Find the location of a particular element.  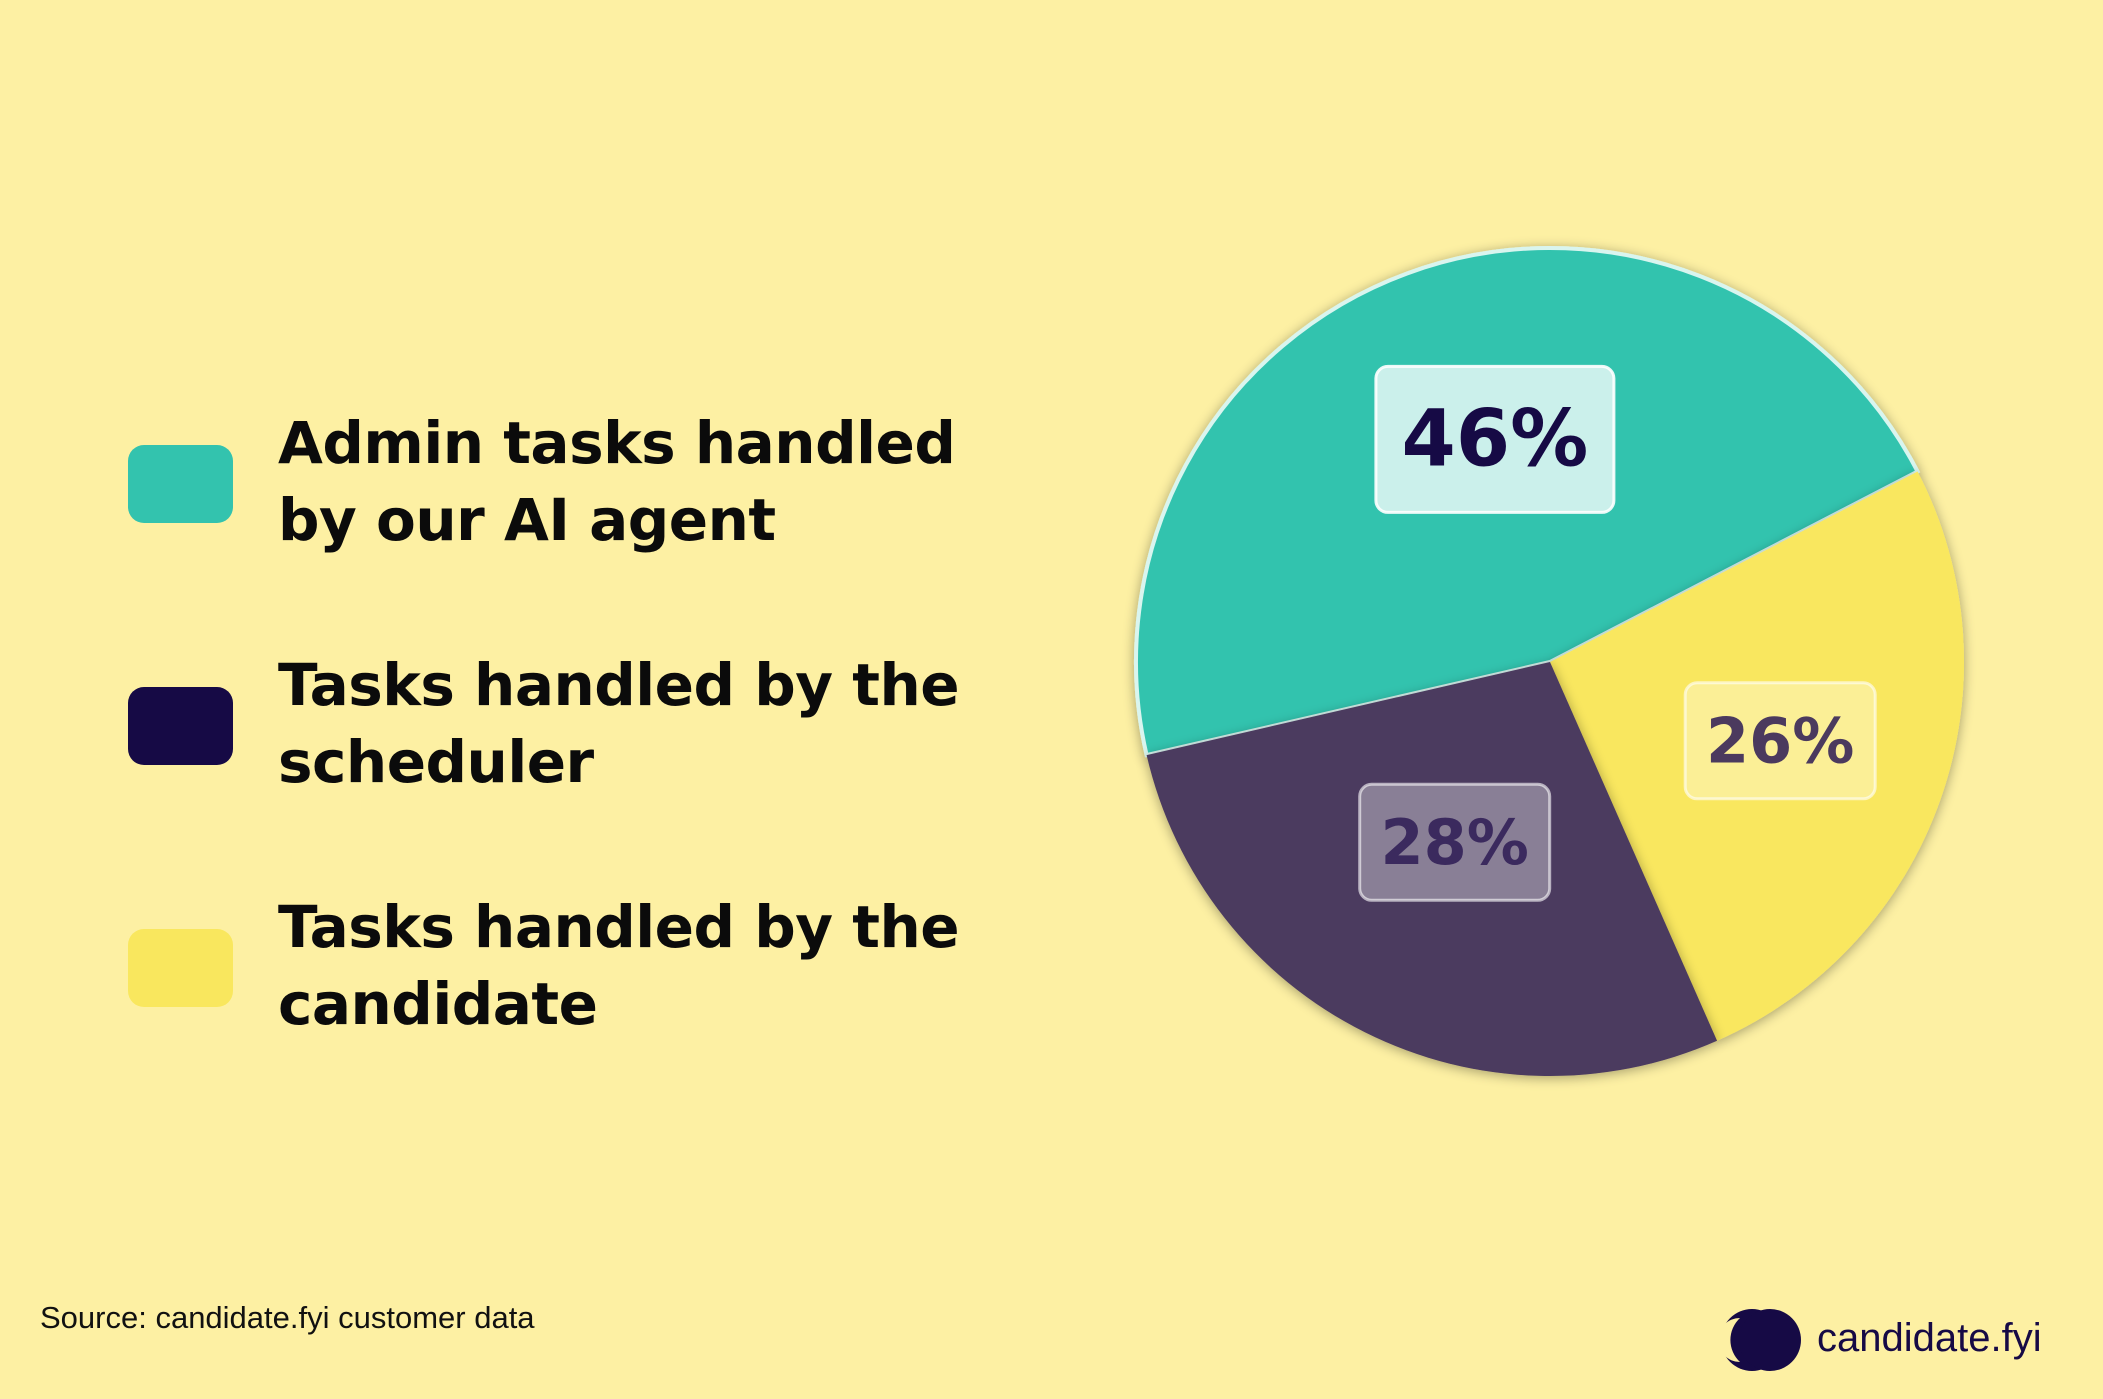

pie-data-label: 28% is located at coordinates (1454, 842).